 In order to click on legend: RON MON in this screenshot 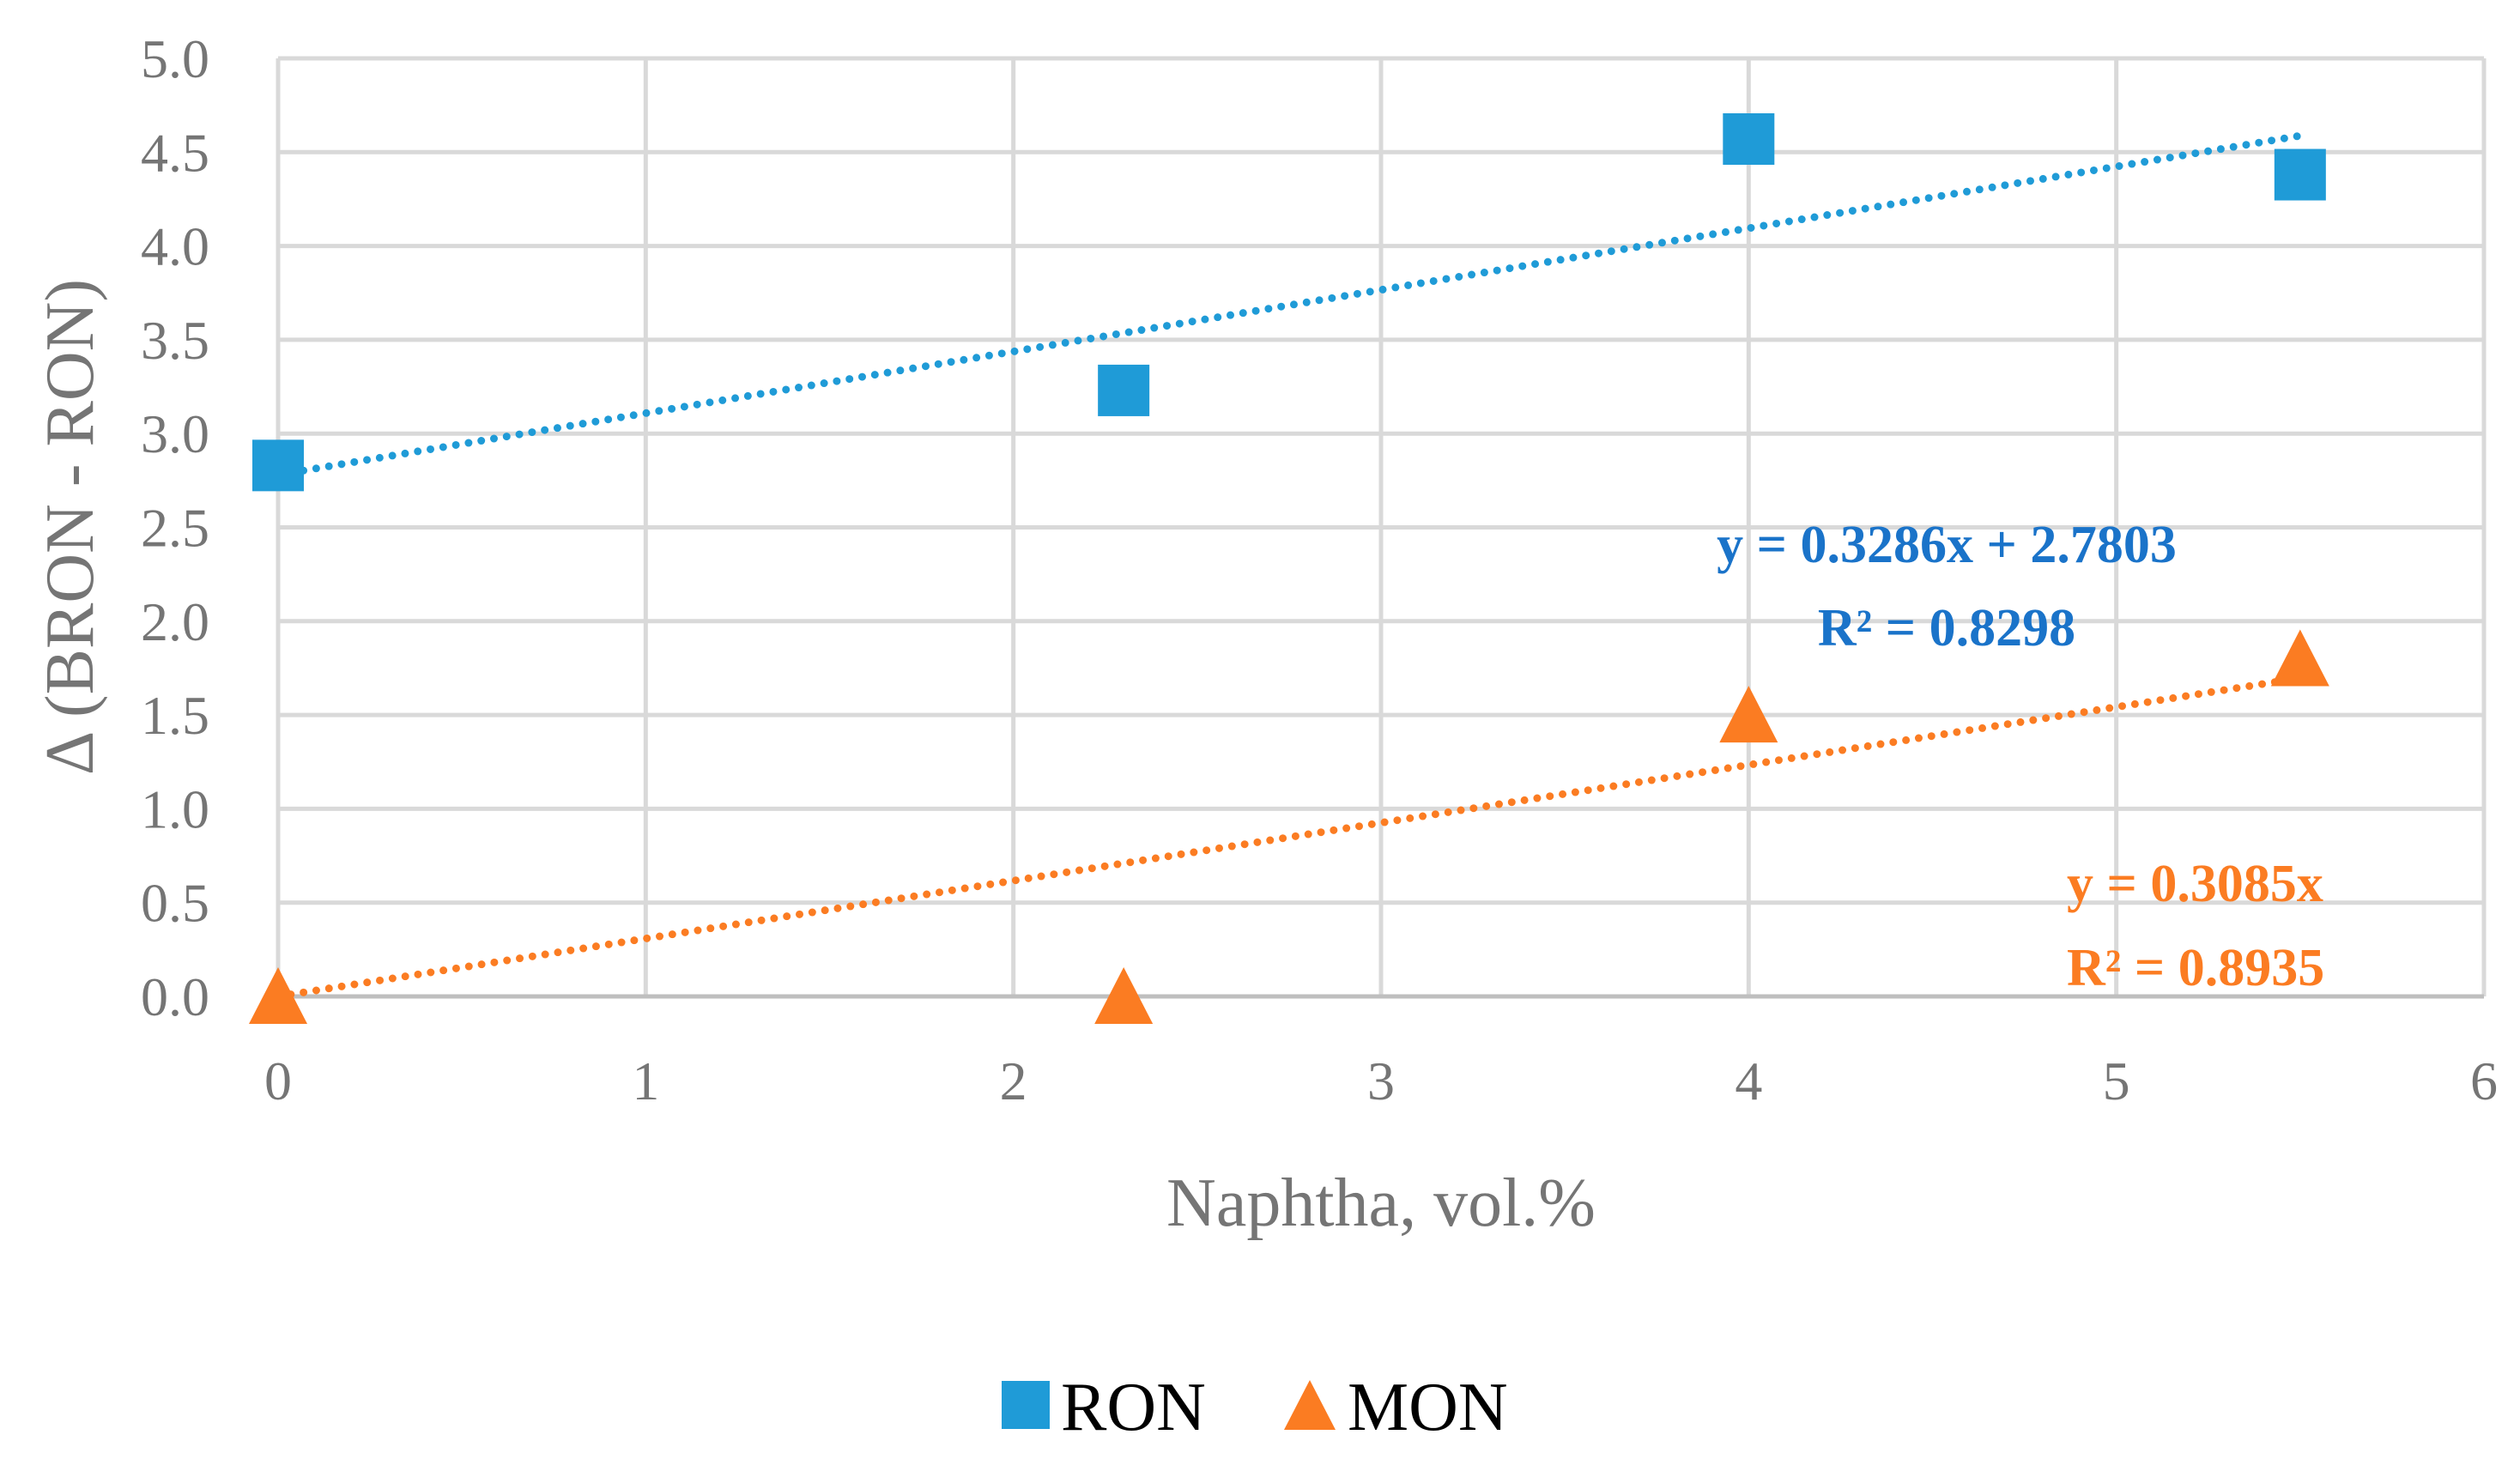, I will do `click(1255, 1407)`.